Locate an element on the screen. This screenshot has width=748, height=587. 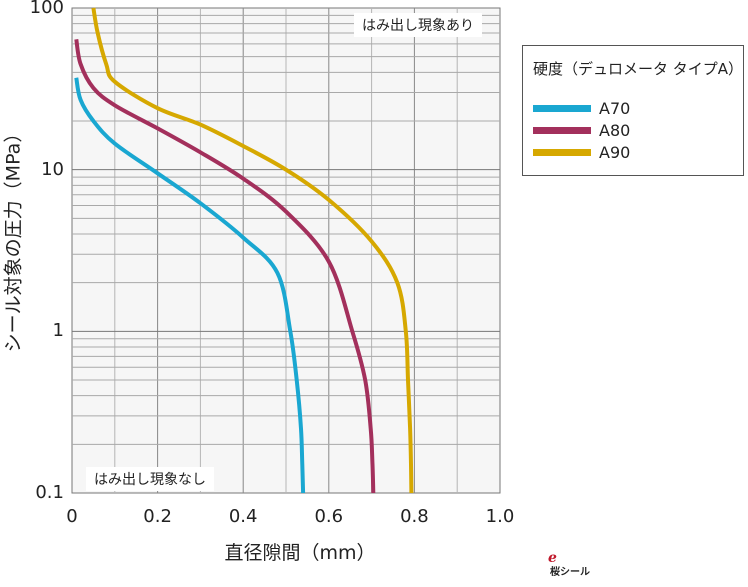
x-tick-label: 0.8 is located at coordinates (414, 516).